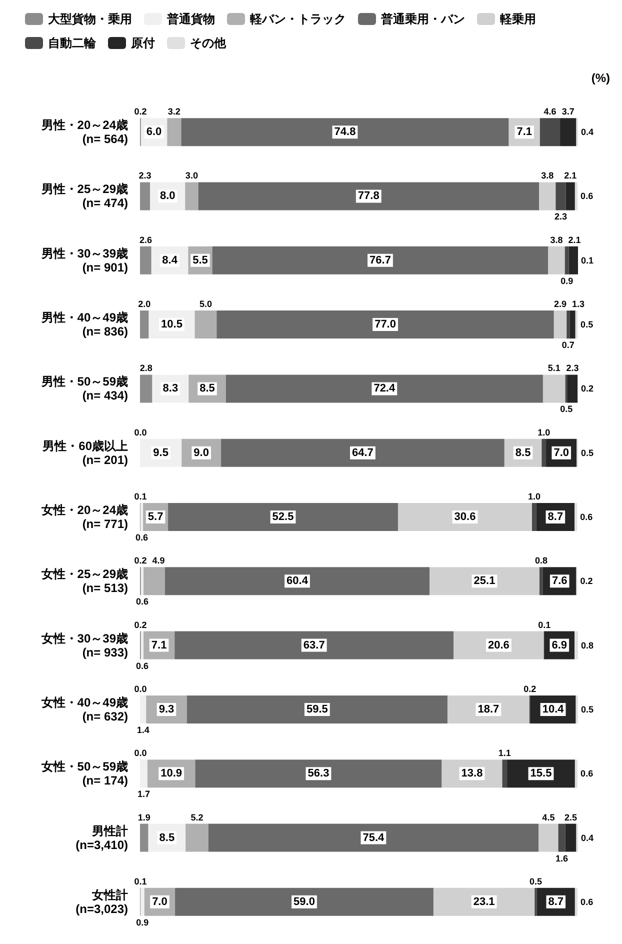 The width and height of the screenshot is (622, 944). Describe the element at coordinates (166, 709) in the screenshot. I see `data-label: 9.3` at that location.